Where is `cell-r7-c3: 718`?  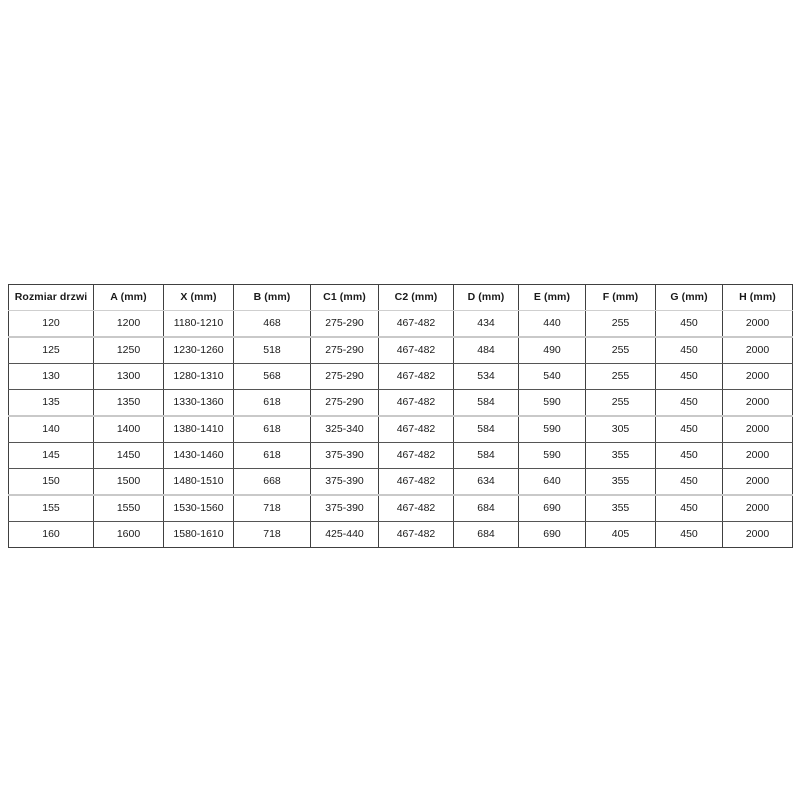
cell-r7-c3: 718 is located at coordinates (272, 508).